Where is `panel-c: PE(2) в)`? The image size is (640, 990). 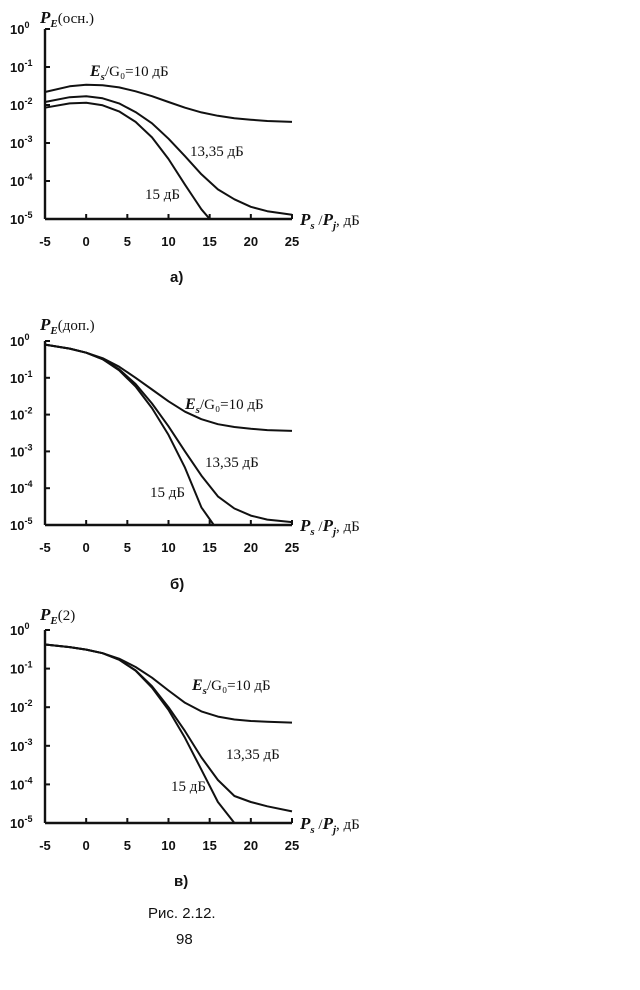
panel-c: PE(2) в) is located at coordinates (113, 747).